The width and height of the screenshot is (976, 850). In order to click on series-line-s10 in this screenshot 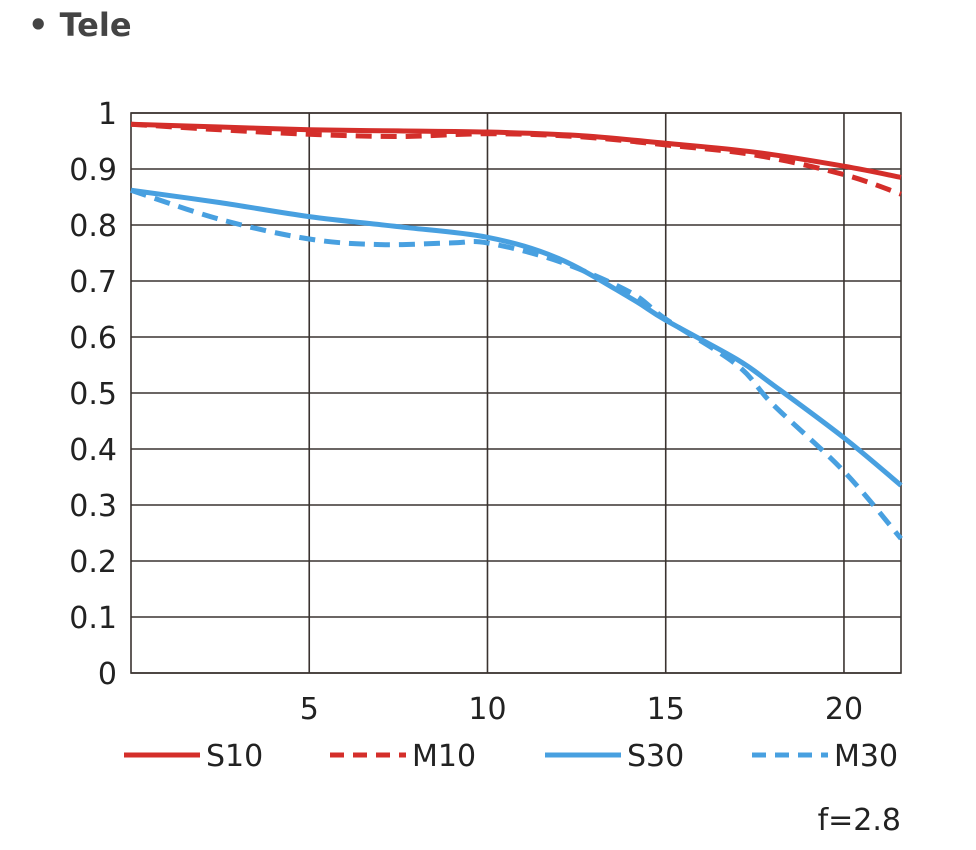, I will do `click(516, 150)`.